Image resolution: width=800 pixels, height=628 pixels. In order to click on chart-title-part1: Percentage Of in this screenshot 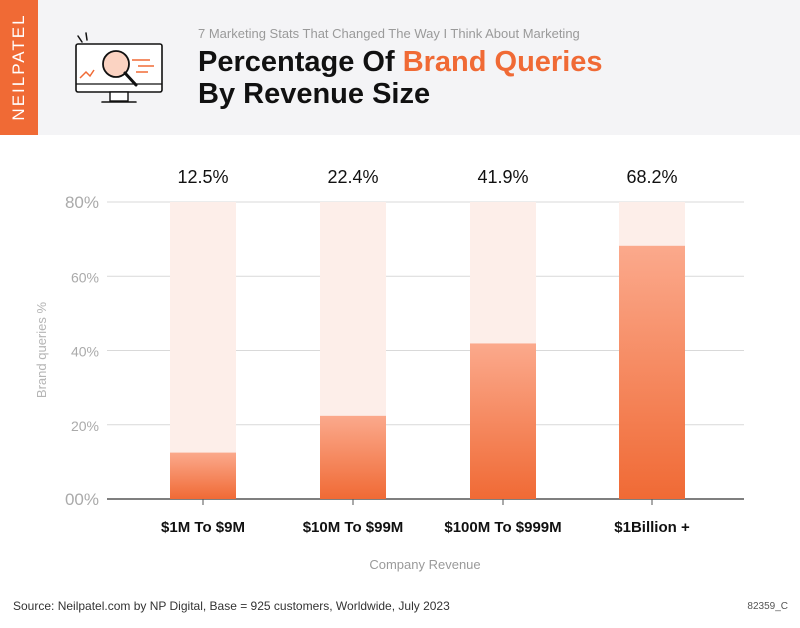, I will do `click(300, 62)`.